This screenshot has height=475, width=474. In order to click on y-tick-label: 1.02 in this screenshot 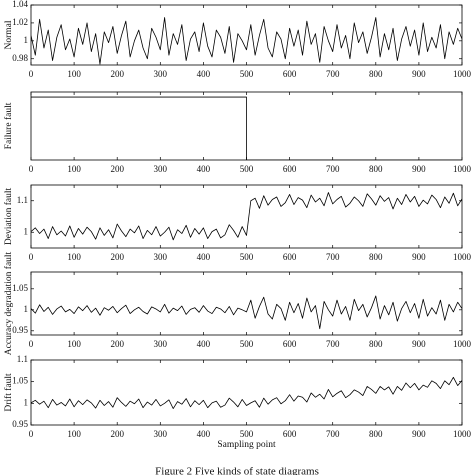, I will do `click(20, 22)`.